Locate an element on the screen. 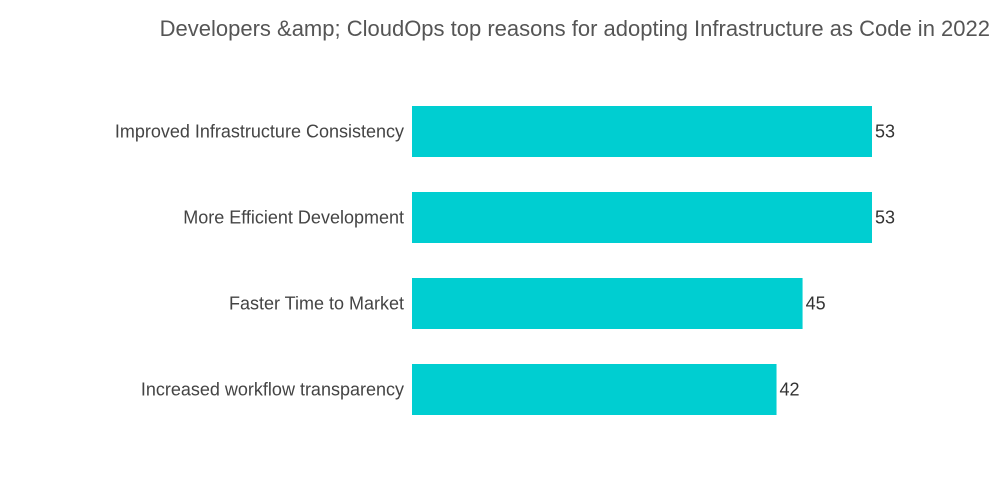 The width and height of the screenshot is (1000, 504). value-label-3: 42 is located at coordinates (790, 390).